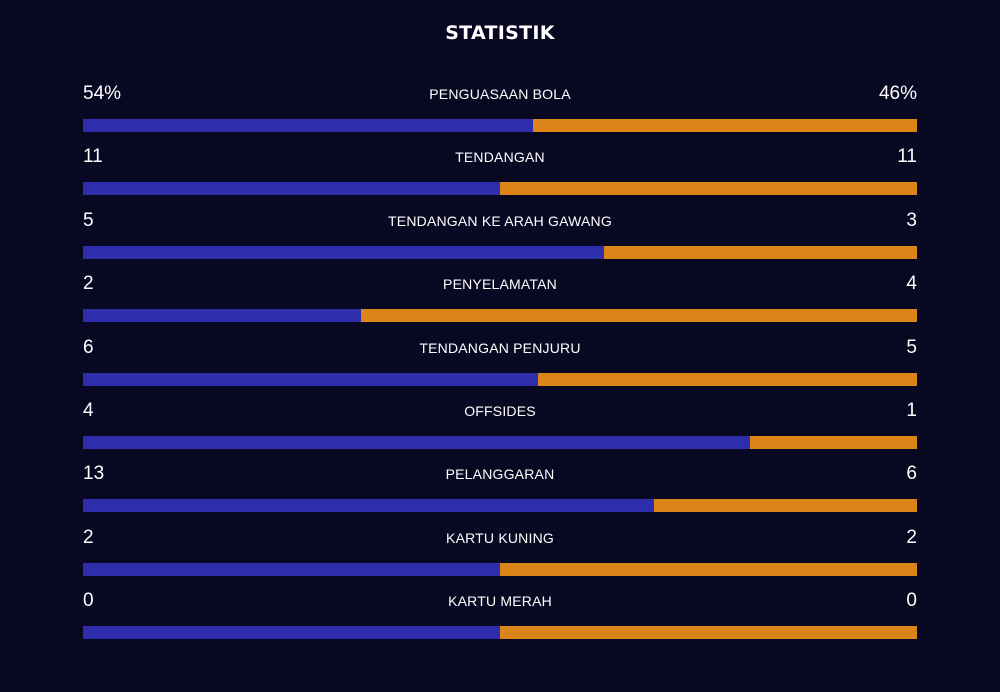 The image size is (1000, 692). What do you see at coordinates (500, 238) in the screenshot?
I see `stat-row: 5 TENDANGAN KE ARAH GAWANG 3` at bounding box center [500, 238].